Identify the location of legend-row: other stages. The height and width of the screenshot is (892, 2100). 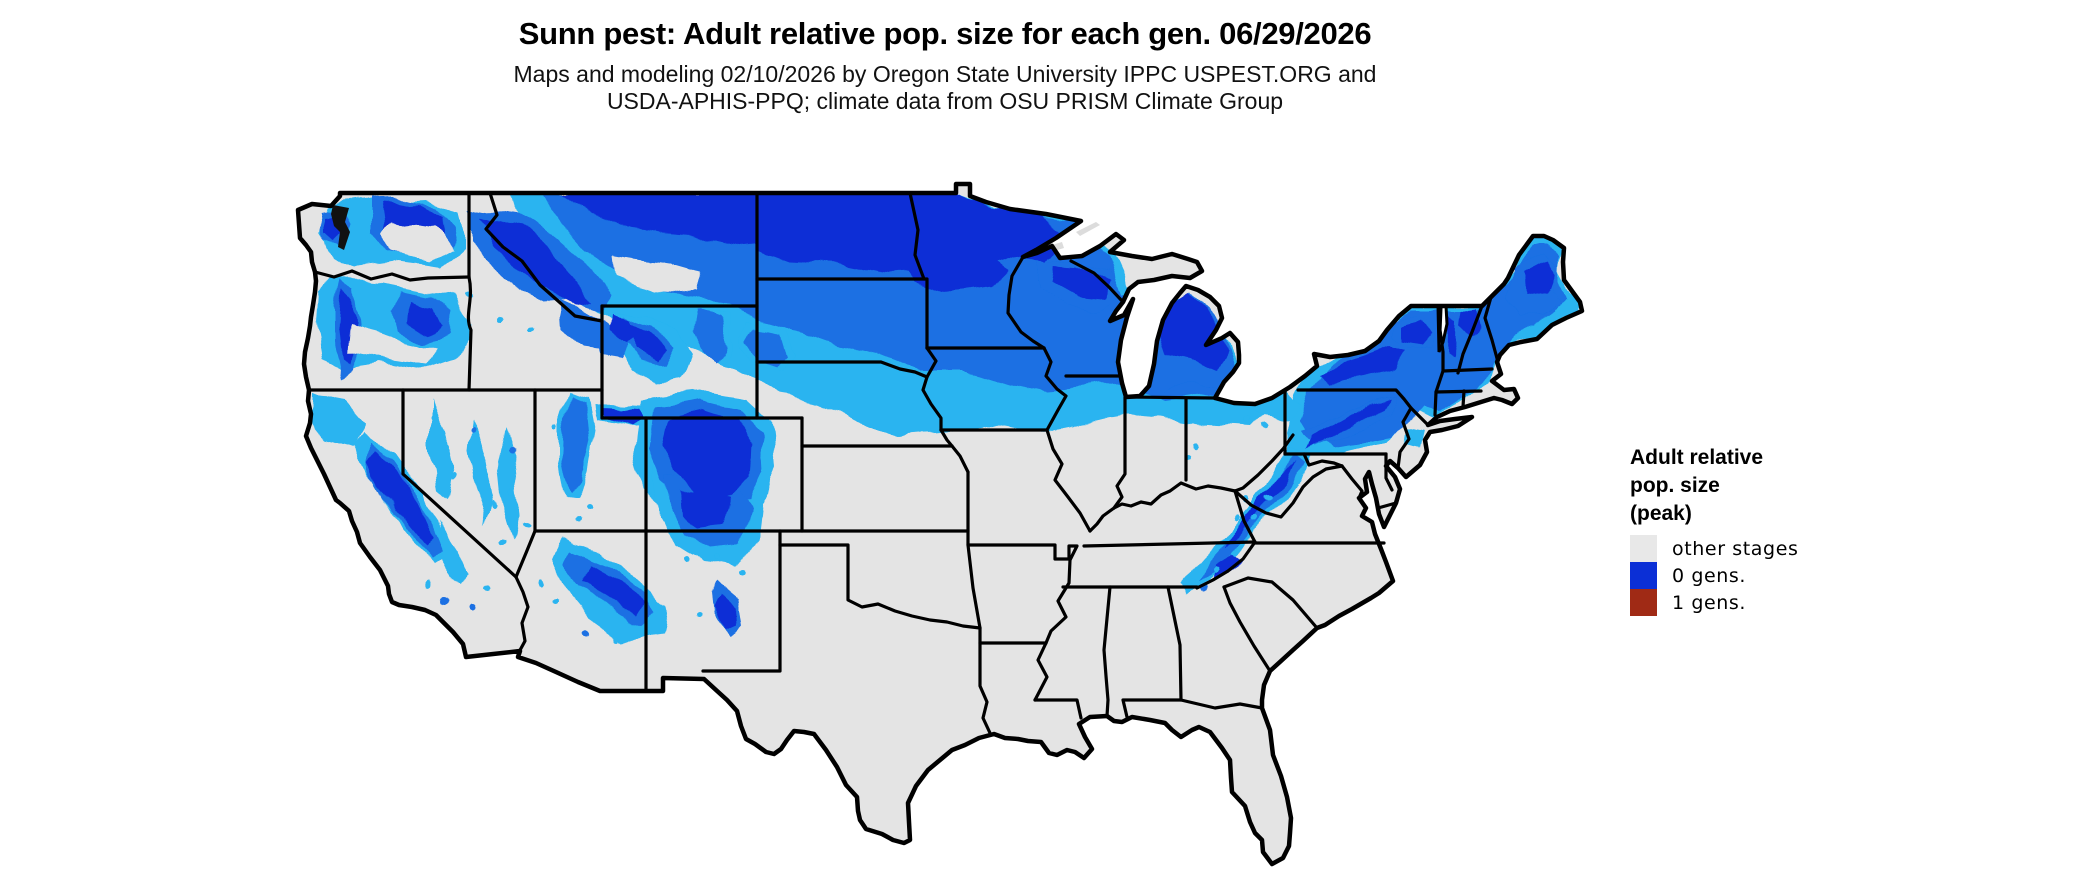
(1770, 548).